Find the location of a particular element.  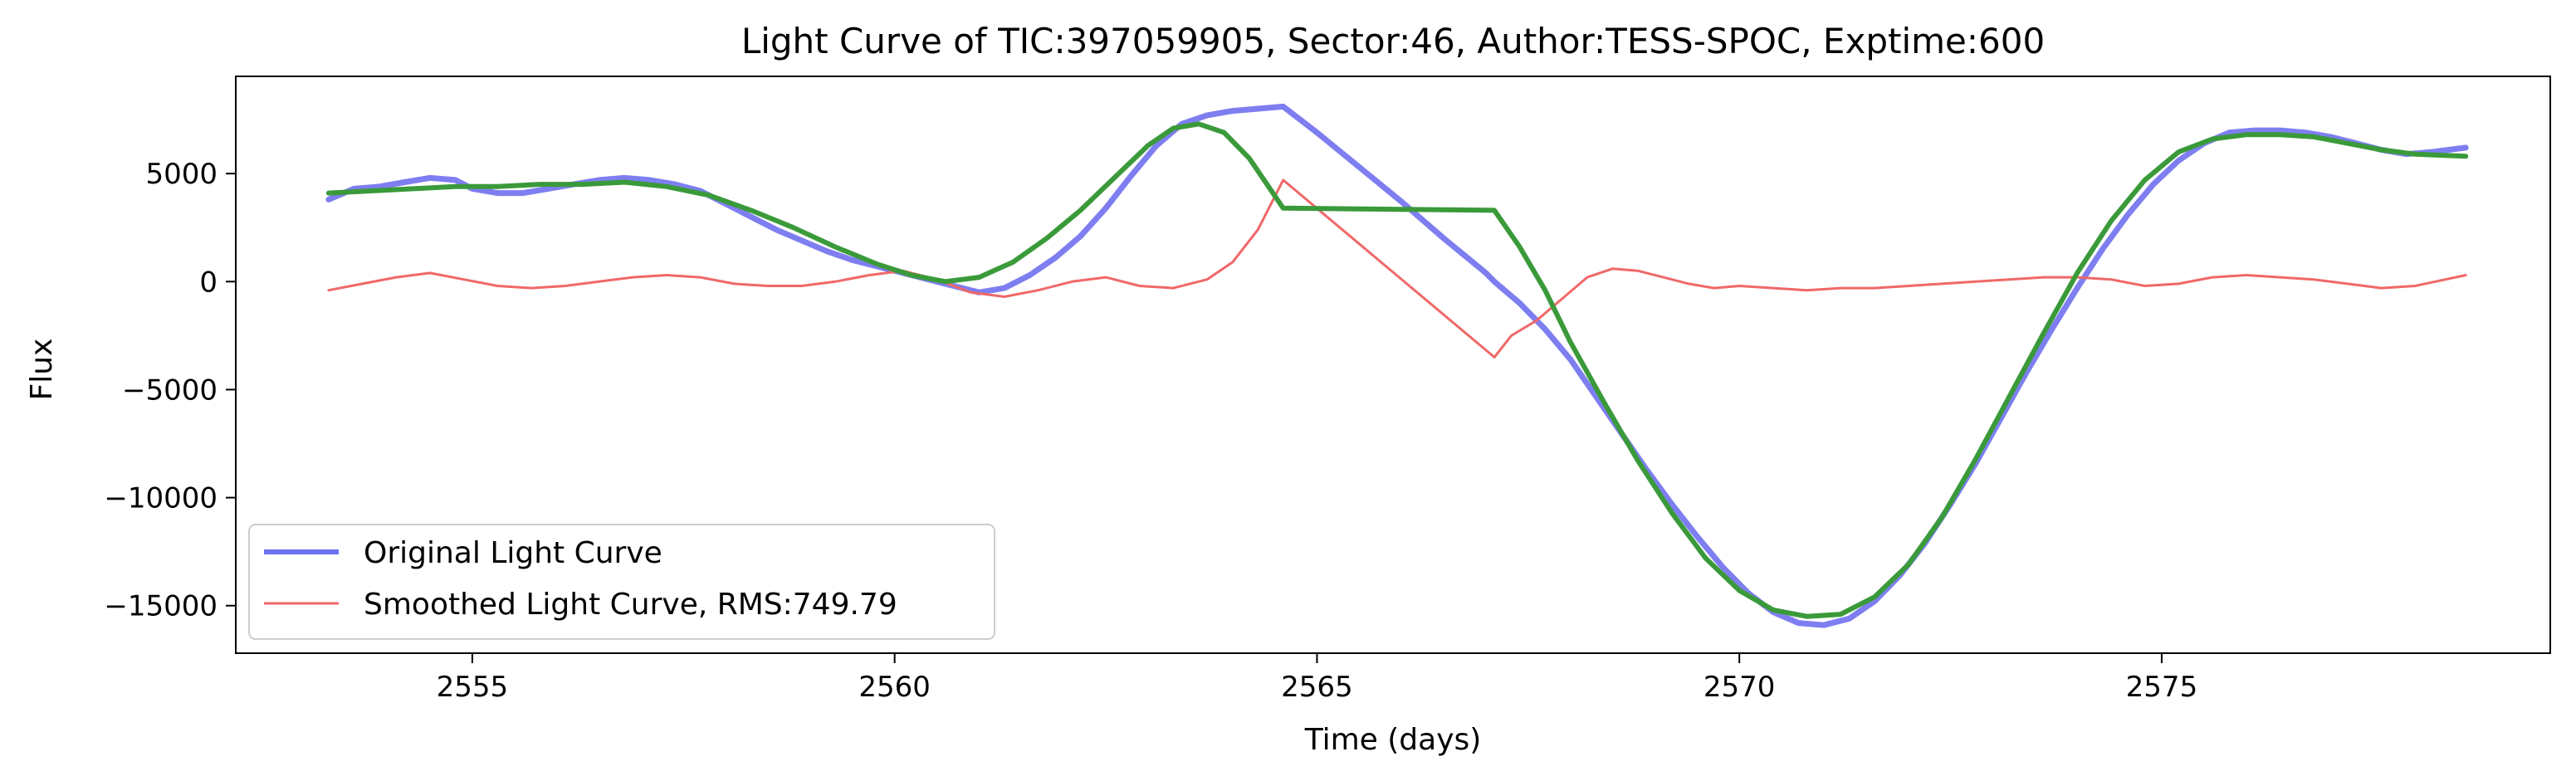

y-axis-label: Flux is located at coordinates (42, 370).